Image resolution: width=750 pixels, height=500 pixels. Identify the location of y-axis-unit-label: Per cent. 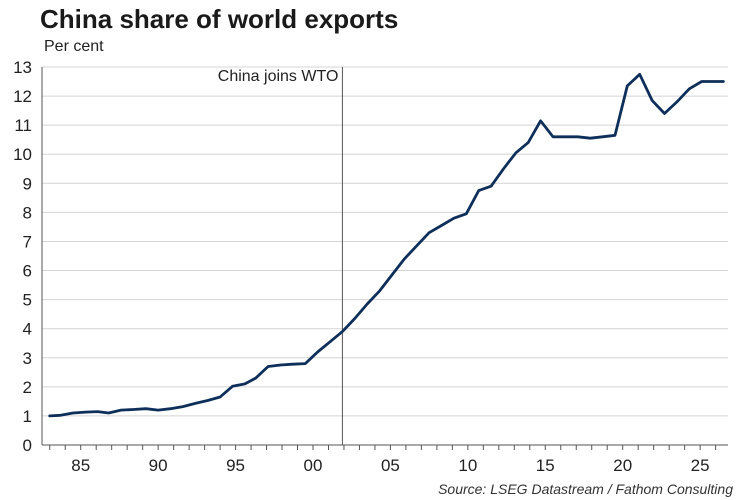
(74, 46).